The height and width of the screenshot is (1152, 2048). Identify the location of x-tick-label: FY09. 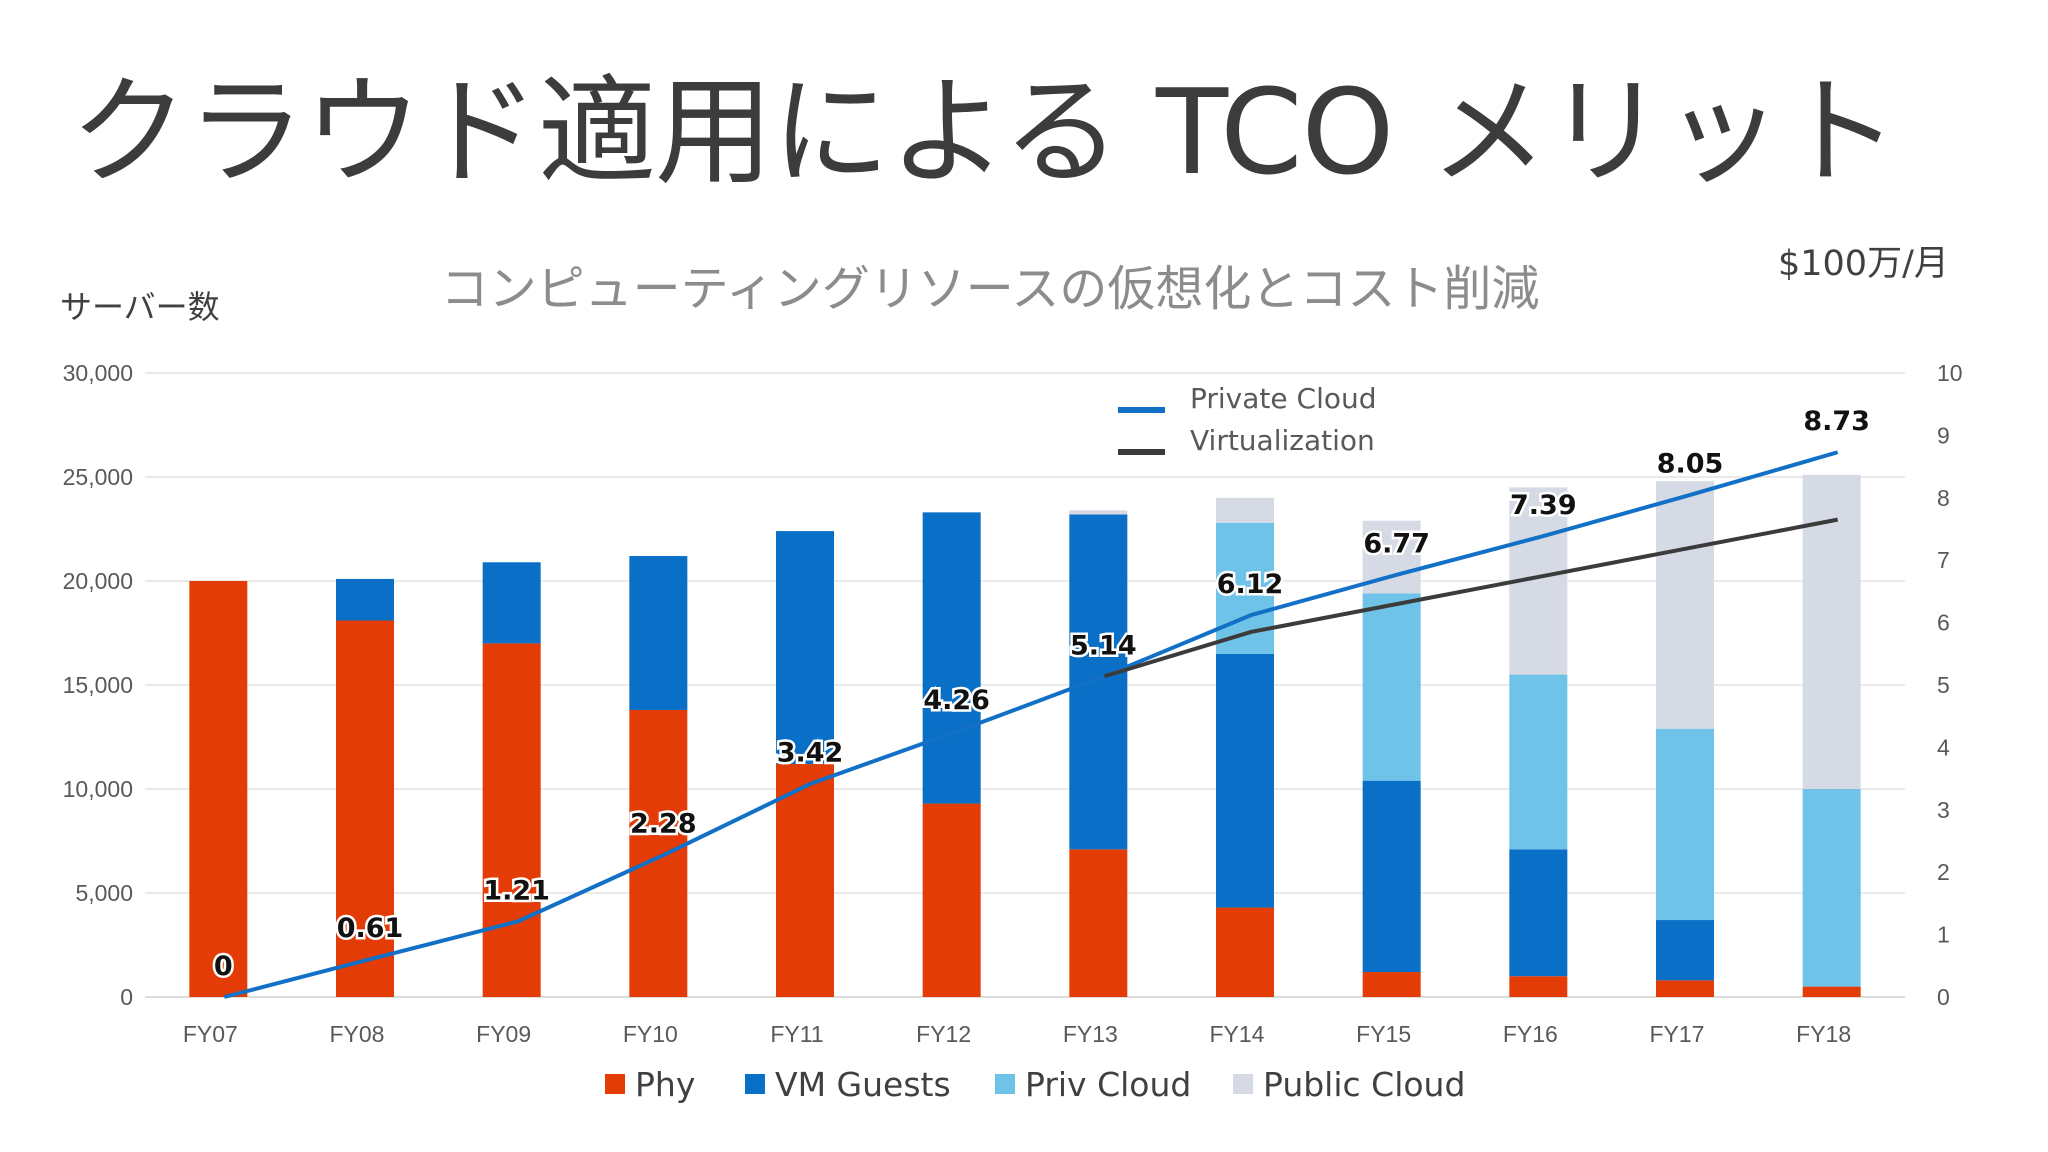
(503, 1034).